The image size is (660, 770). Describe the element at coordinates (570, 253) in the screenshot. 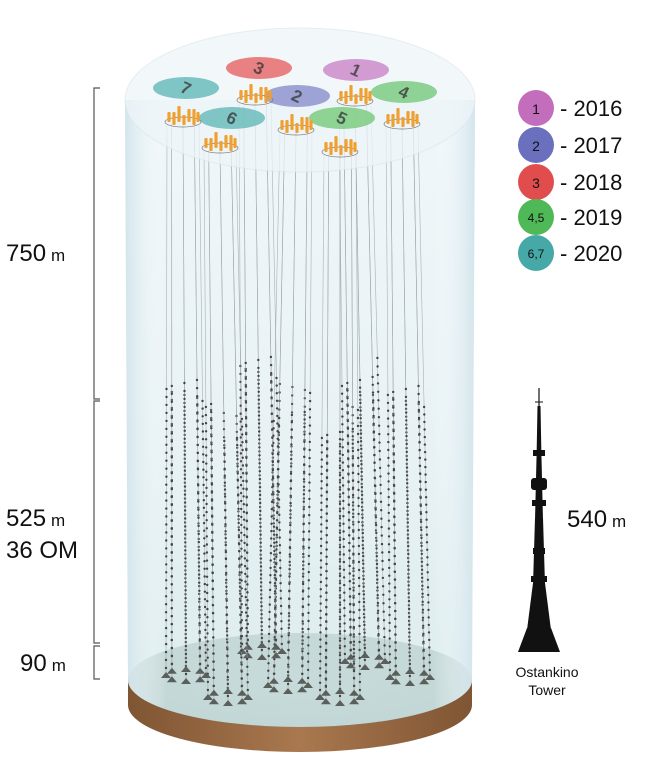

I see `legend-item-2020: 6,7 - 2020` at that location.